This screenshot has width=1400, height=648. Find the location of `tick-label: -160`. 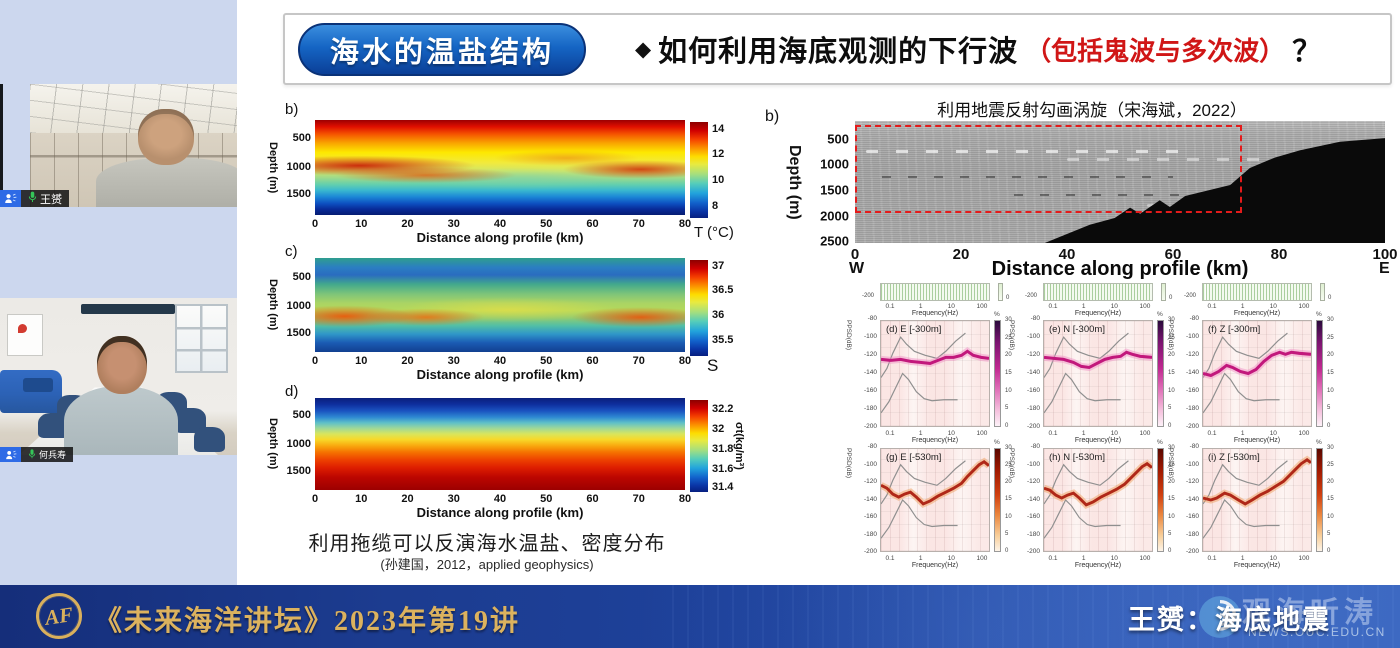

tick-label: -160 is located at coordinates (1192, 391).